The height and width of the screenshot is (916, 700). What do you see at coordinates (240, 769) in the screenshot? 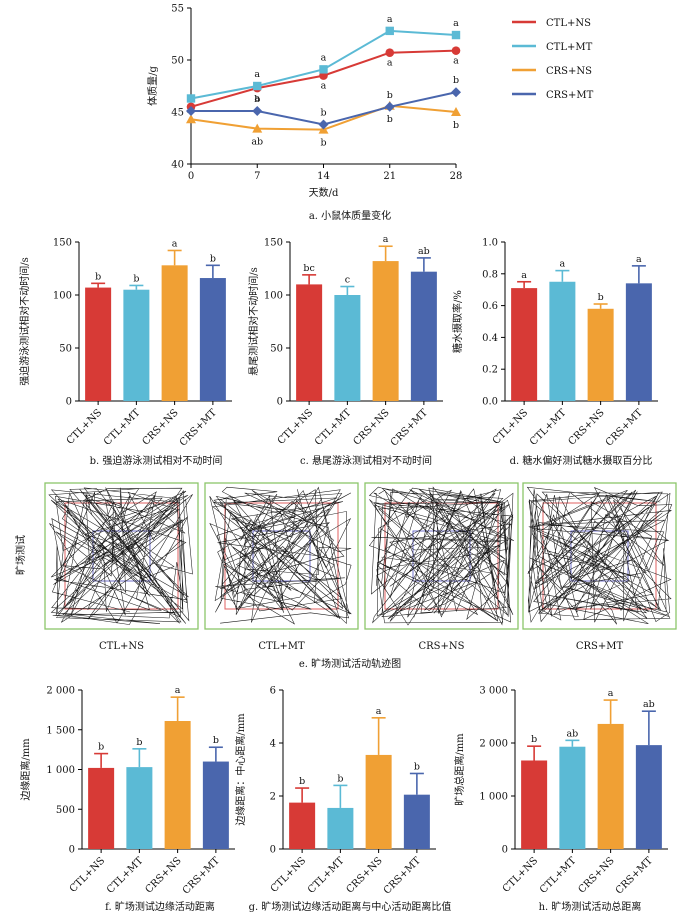
I see `y-axis-title: 边缘距离：中心距离/mm` at bounding box center [240, 769].